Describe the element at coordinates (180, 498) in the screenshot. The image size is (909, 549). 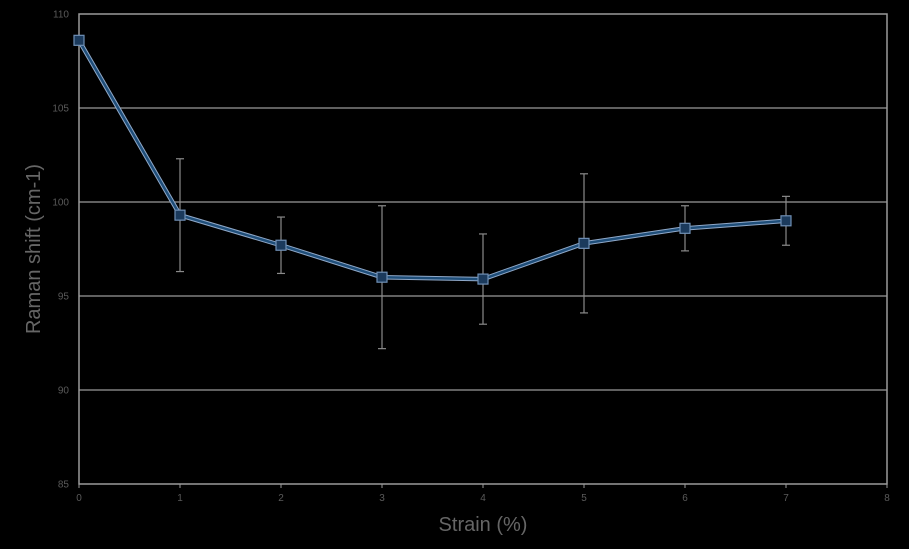
I see `x-tick-label-1: 1` at that location.